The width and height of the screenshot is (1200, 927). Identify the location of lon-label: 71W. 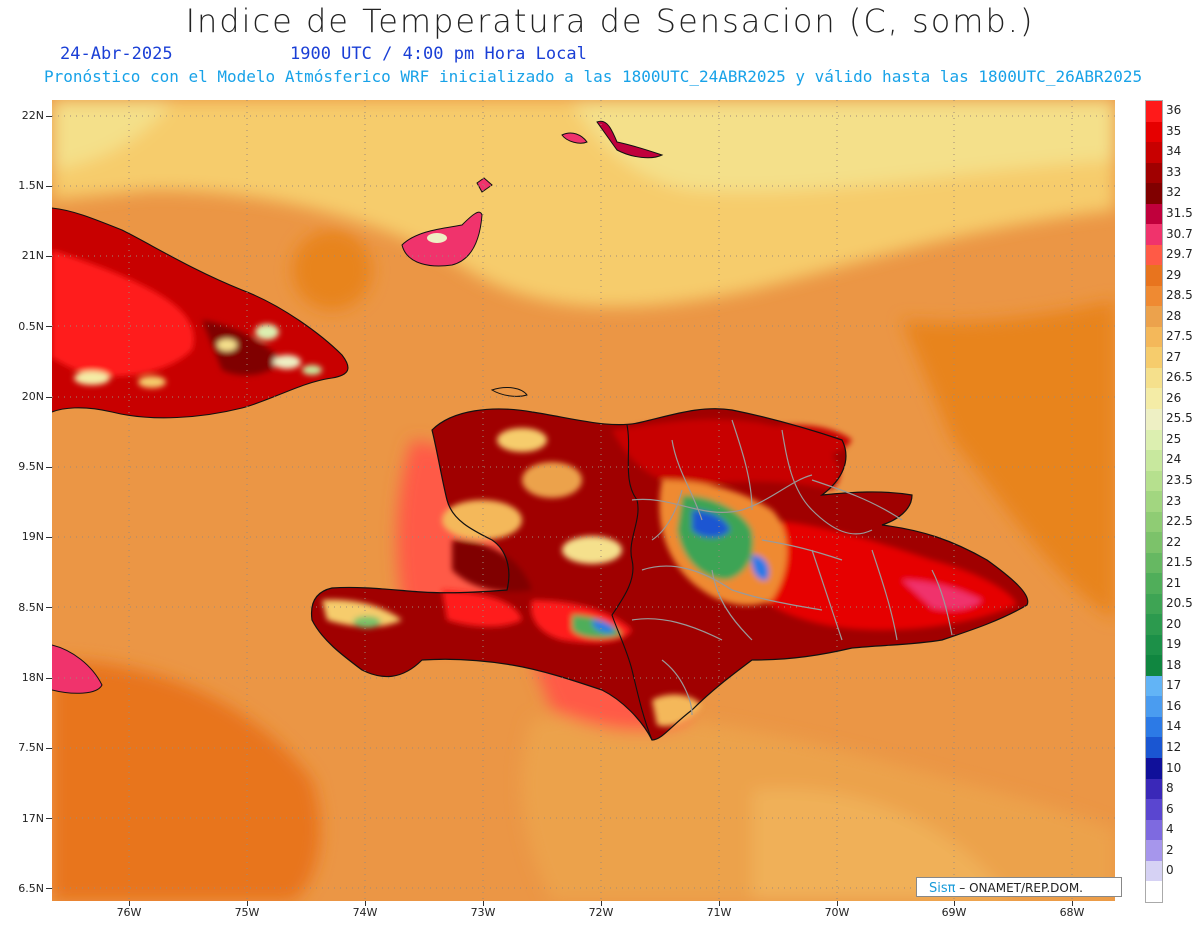
(719, 912).